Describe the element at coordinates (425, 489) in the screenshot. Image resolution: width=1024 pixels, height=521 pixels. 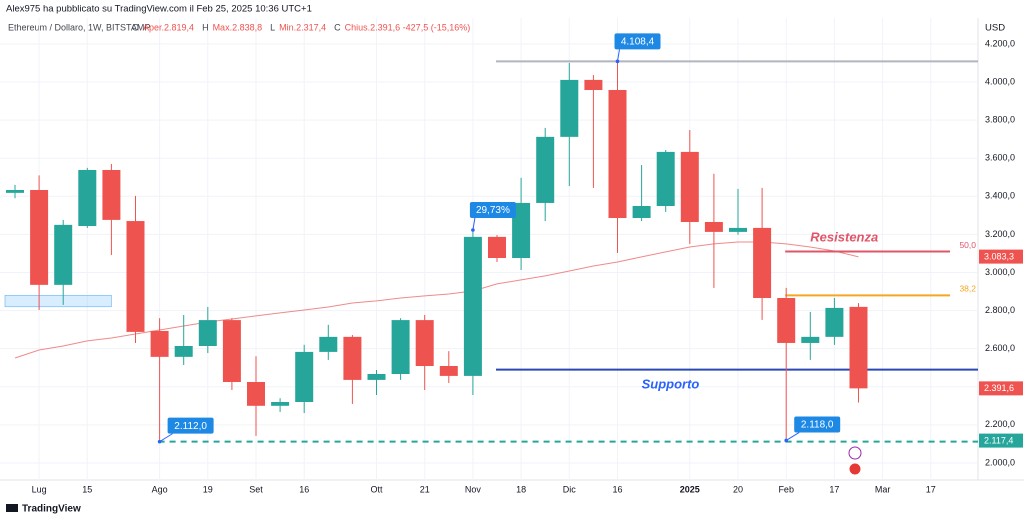
I see `x-tick-label: 21` at that location.